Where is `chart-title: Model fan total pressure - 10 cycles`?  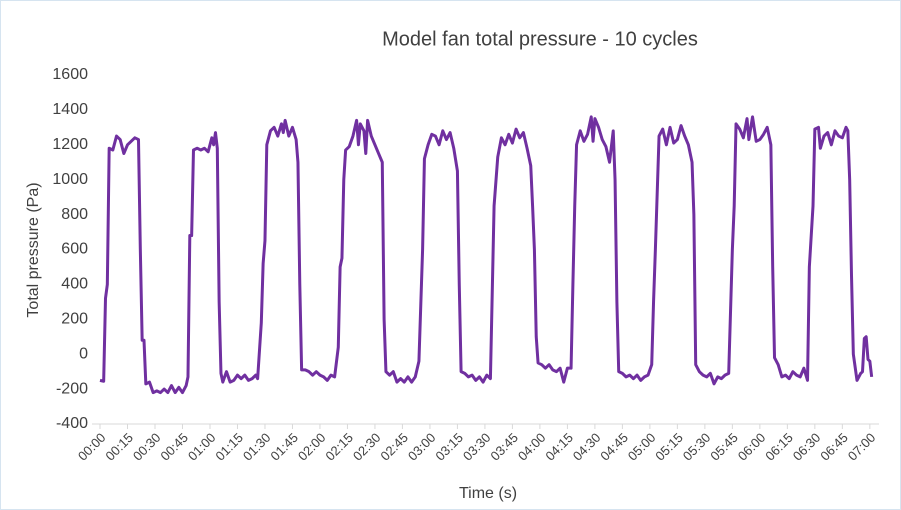 chart-title: Model fan total pressure - 10 cycles is located at coordinates (540, 39).